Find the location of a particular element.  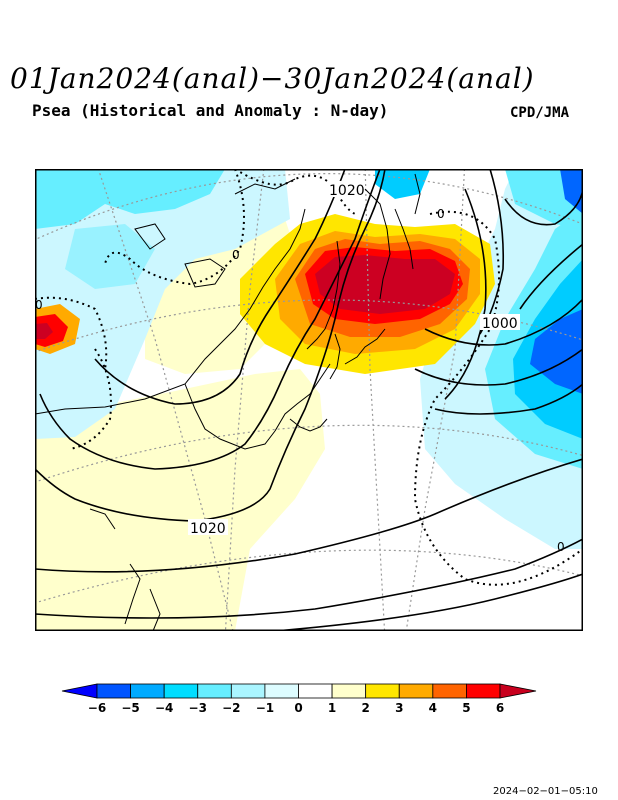

colorbar-cells is located at coordinates (299, 691).